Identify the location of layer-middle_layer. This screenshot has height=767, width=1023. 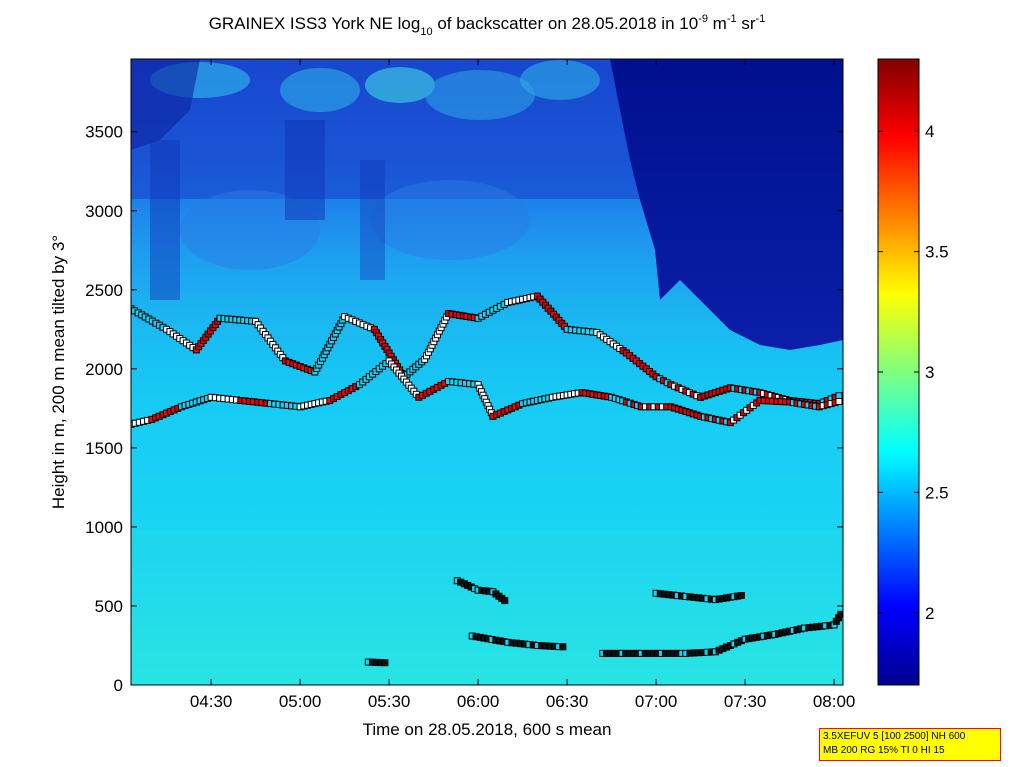
(487, 392).